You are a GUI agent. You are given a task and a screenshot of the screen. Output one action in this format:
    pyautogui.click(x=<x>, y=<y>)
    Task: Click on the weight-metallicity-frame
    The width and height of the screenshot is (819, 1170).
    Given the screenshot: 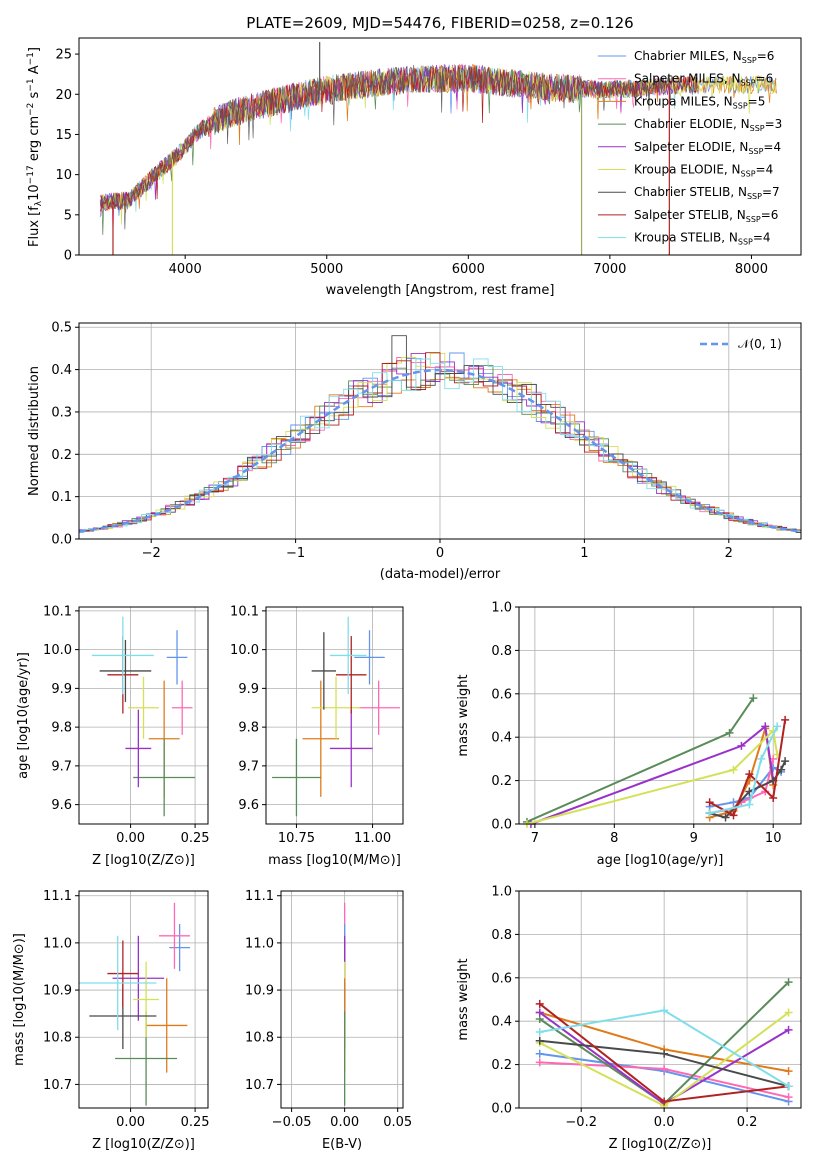 What is the action you would take?
    pyautogui.click(x=660, y=999)
    